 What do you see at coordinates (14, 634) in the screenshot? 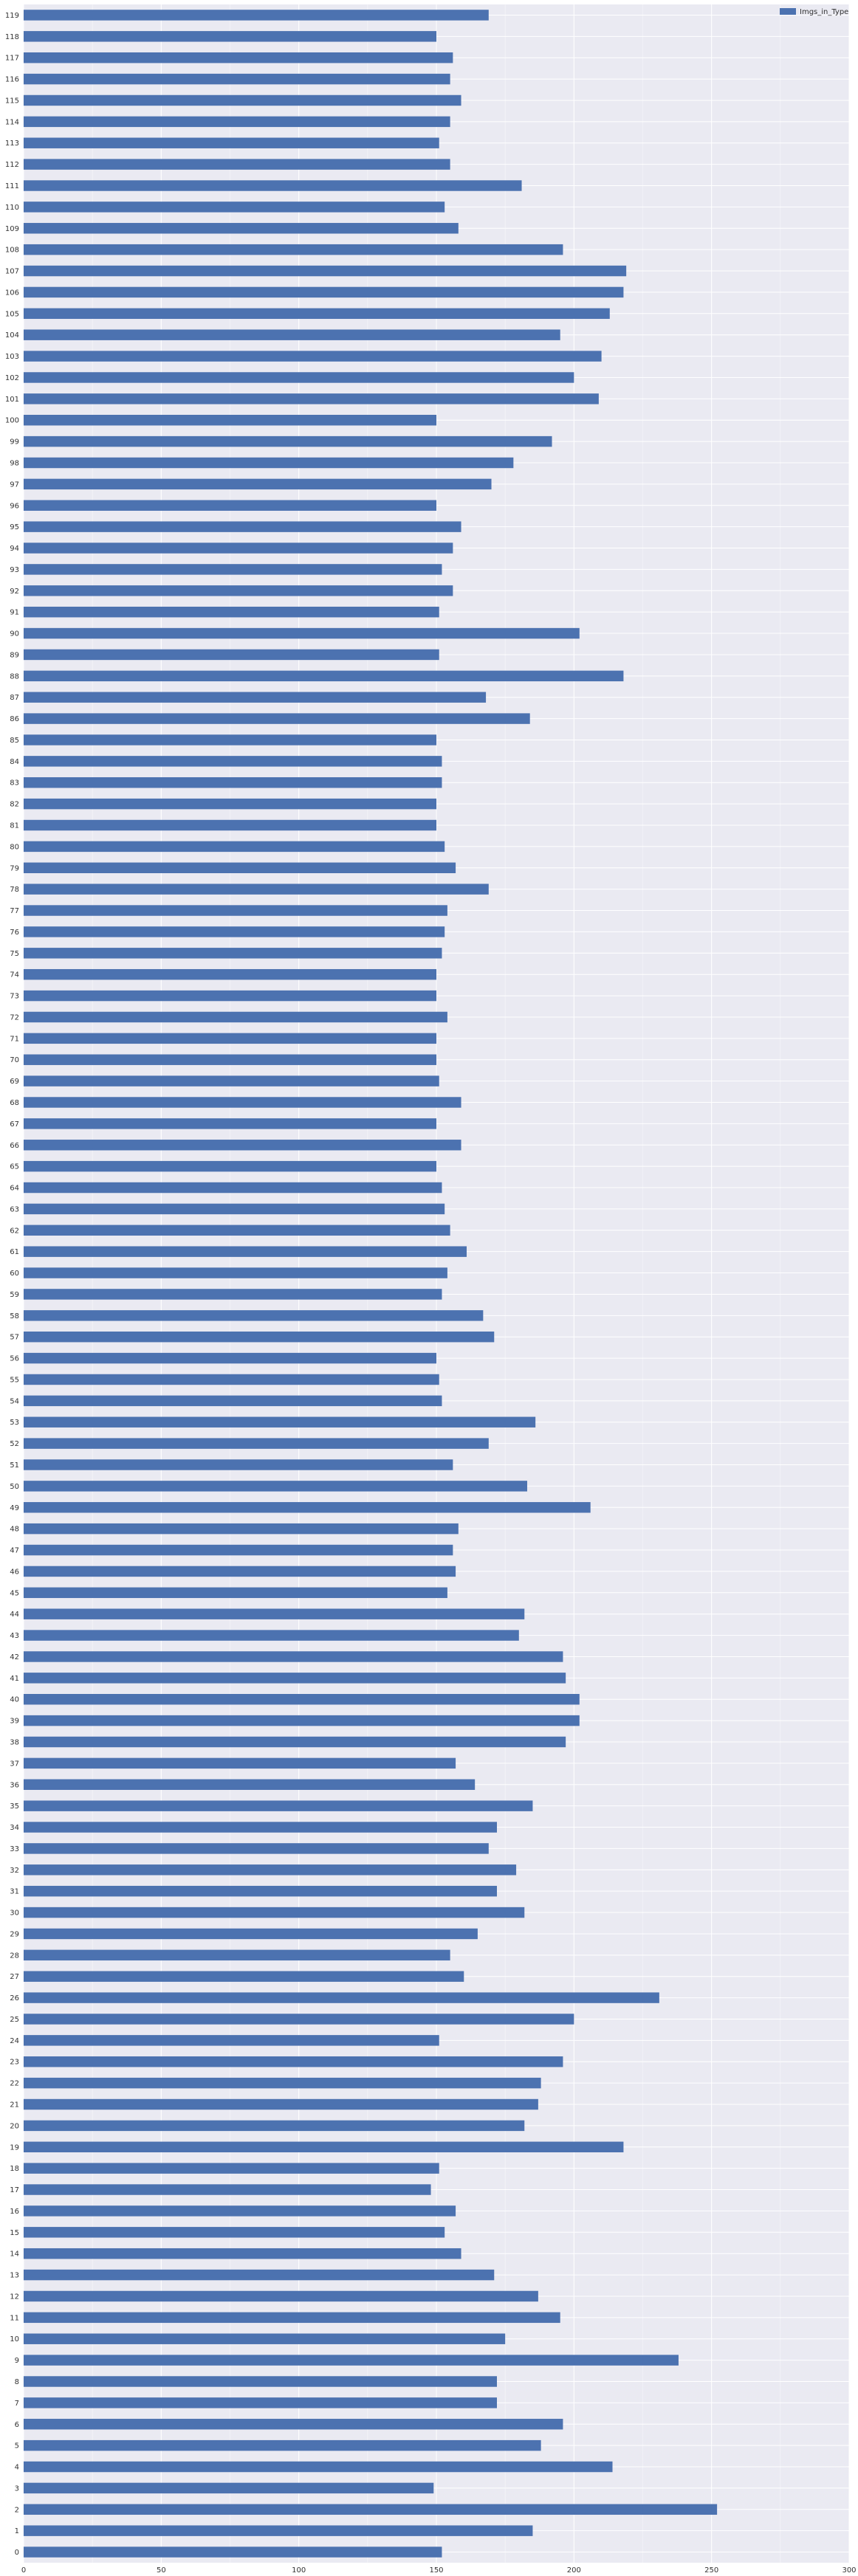
I see `y-tick-label: 90` at bounding box center [14, 634].